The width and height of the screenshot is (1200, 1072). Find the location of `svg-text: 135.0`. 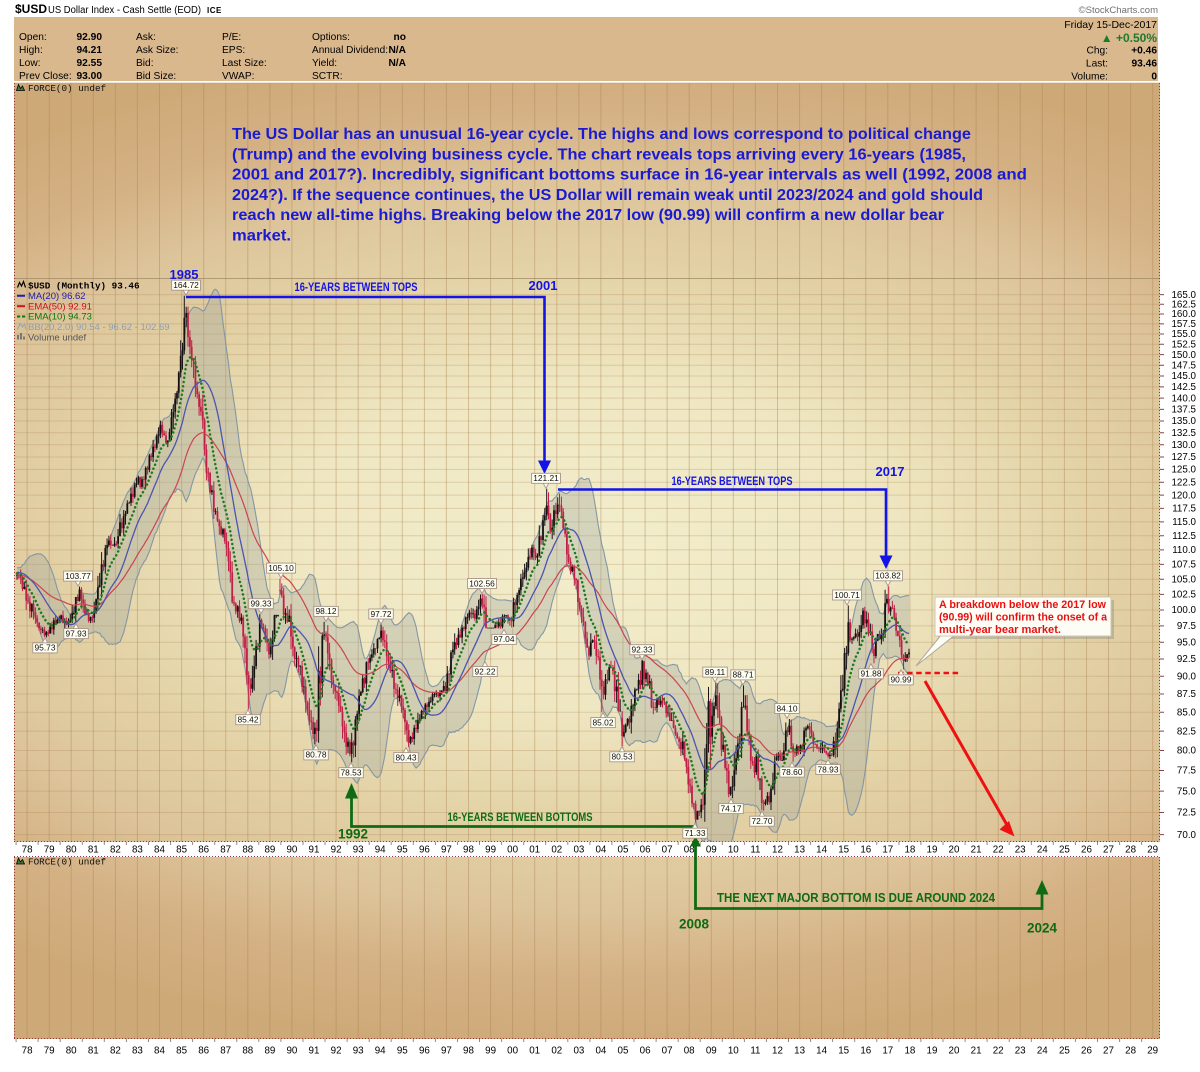

svg-text: 135.0 is located at coordinates (1183, 421).